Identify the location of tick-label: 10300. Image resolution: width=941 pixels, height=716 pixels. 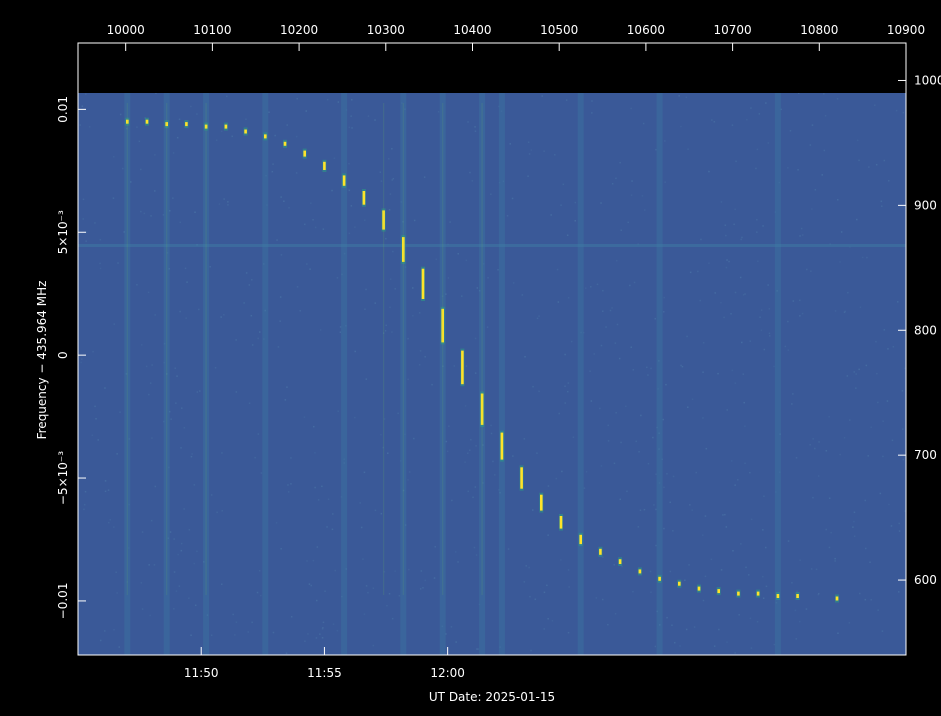
(386, 30).